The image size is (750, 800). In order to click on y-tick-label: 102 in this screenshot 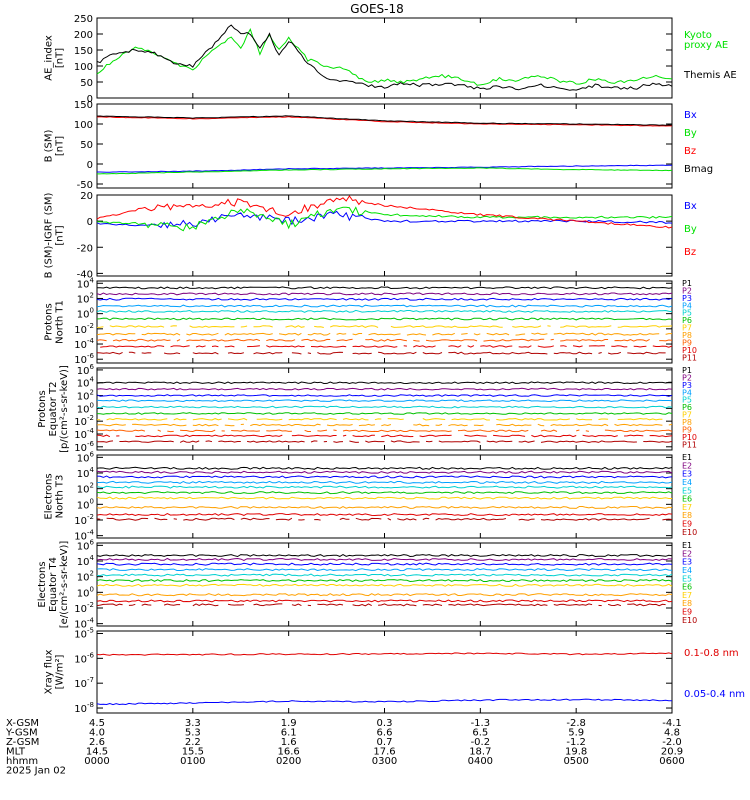, I will do `click(85, 577)`.